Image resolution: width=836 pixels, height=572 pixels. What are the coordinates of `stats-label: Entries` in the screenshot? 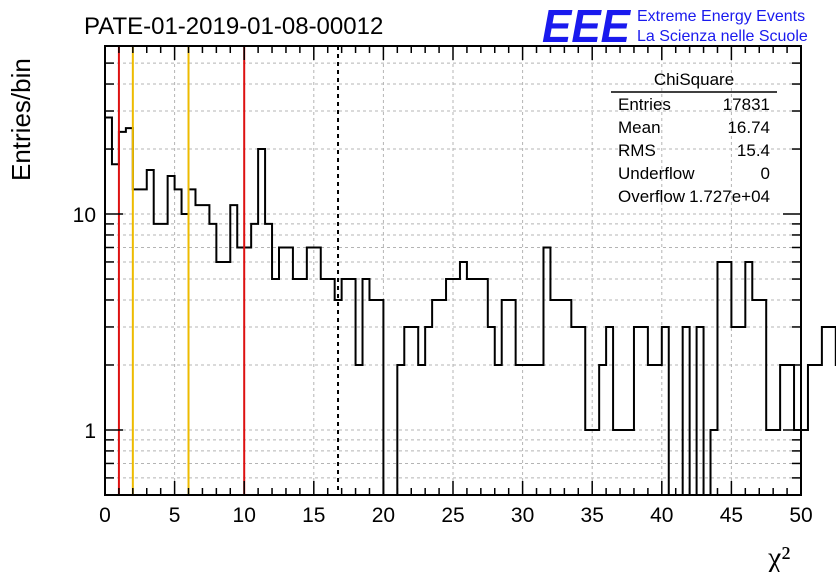 It's located at (644, 104).